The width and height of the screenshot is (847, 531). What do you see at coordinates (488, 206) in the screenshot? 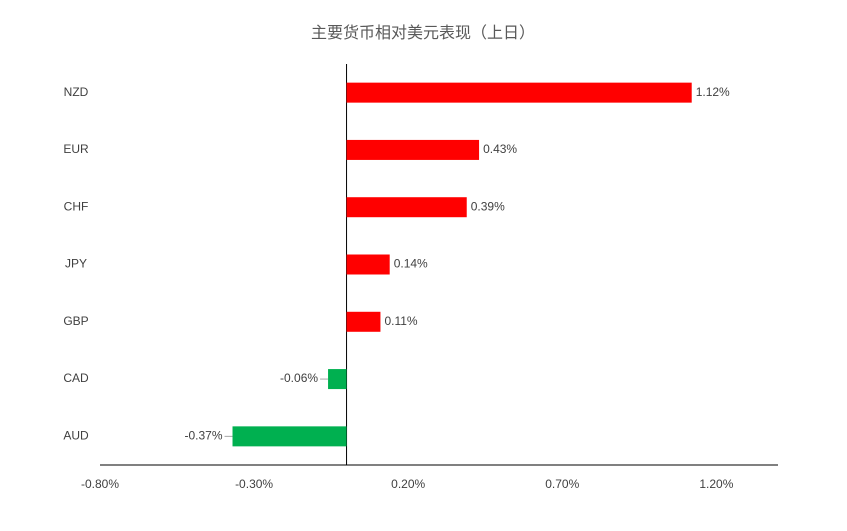
I see `data-label: 0.39%` at bounding box center [488, 206].